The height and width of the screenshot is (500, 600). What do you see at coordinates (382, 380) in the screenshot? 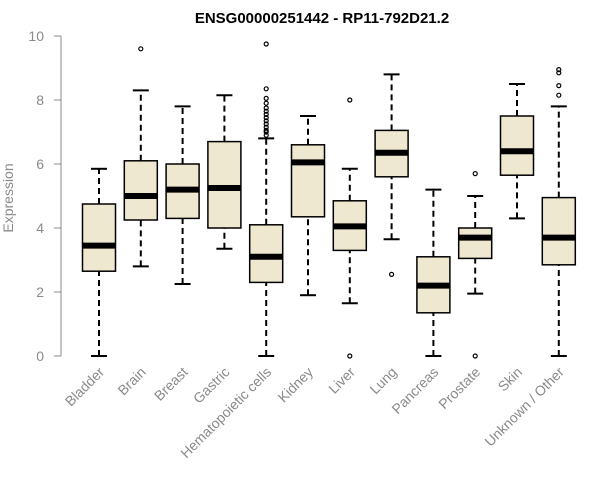
I see `x-tick-label: Lung` at bounding box center [382, 380].